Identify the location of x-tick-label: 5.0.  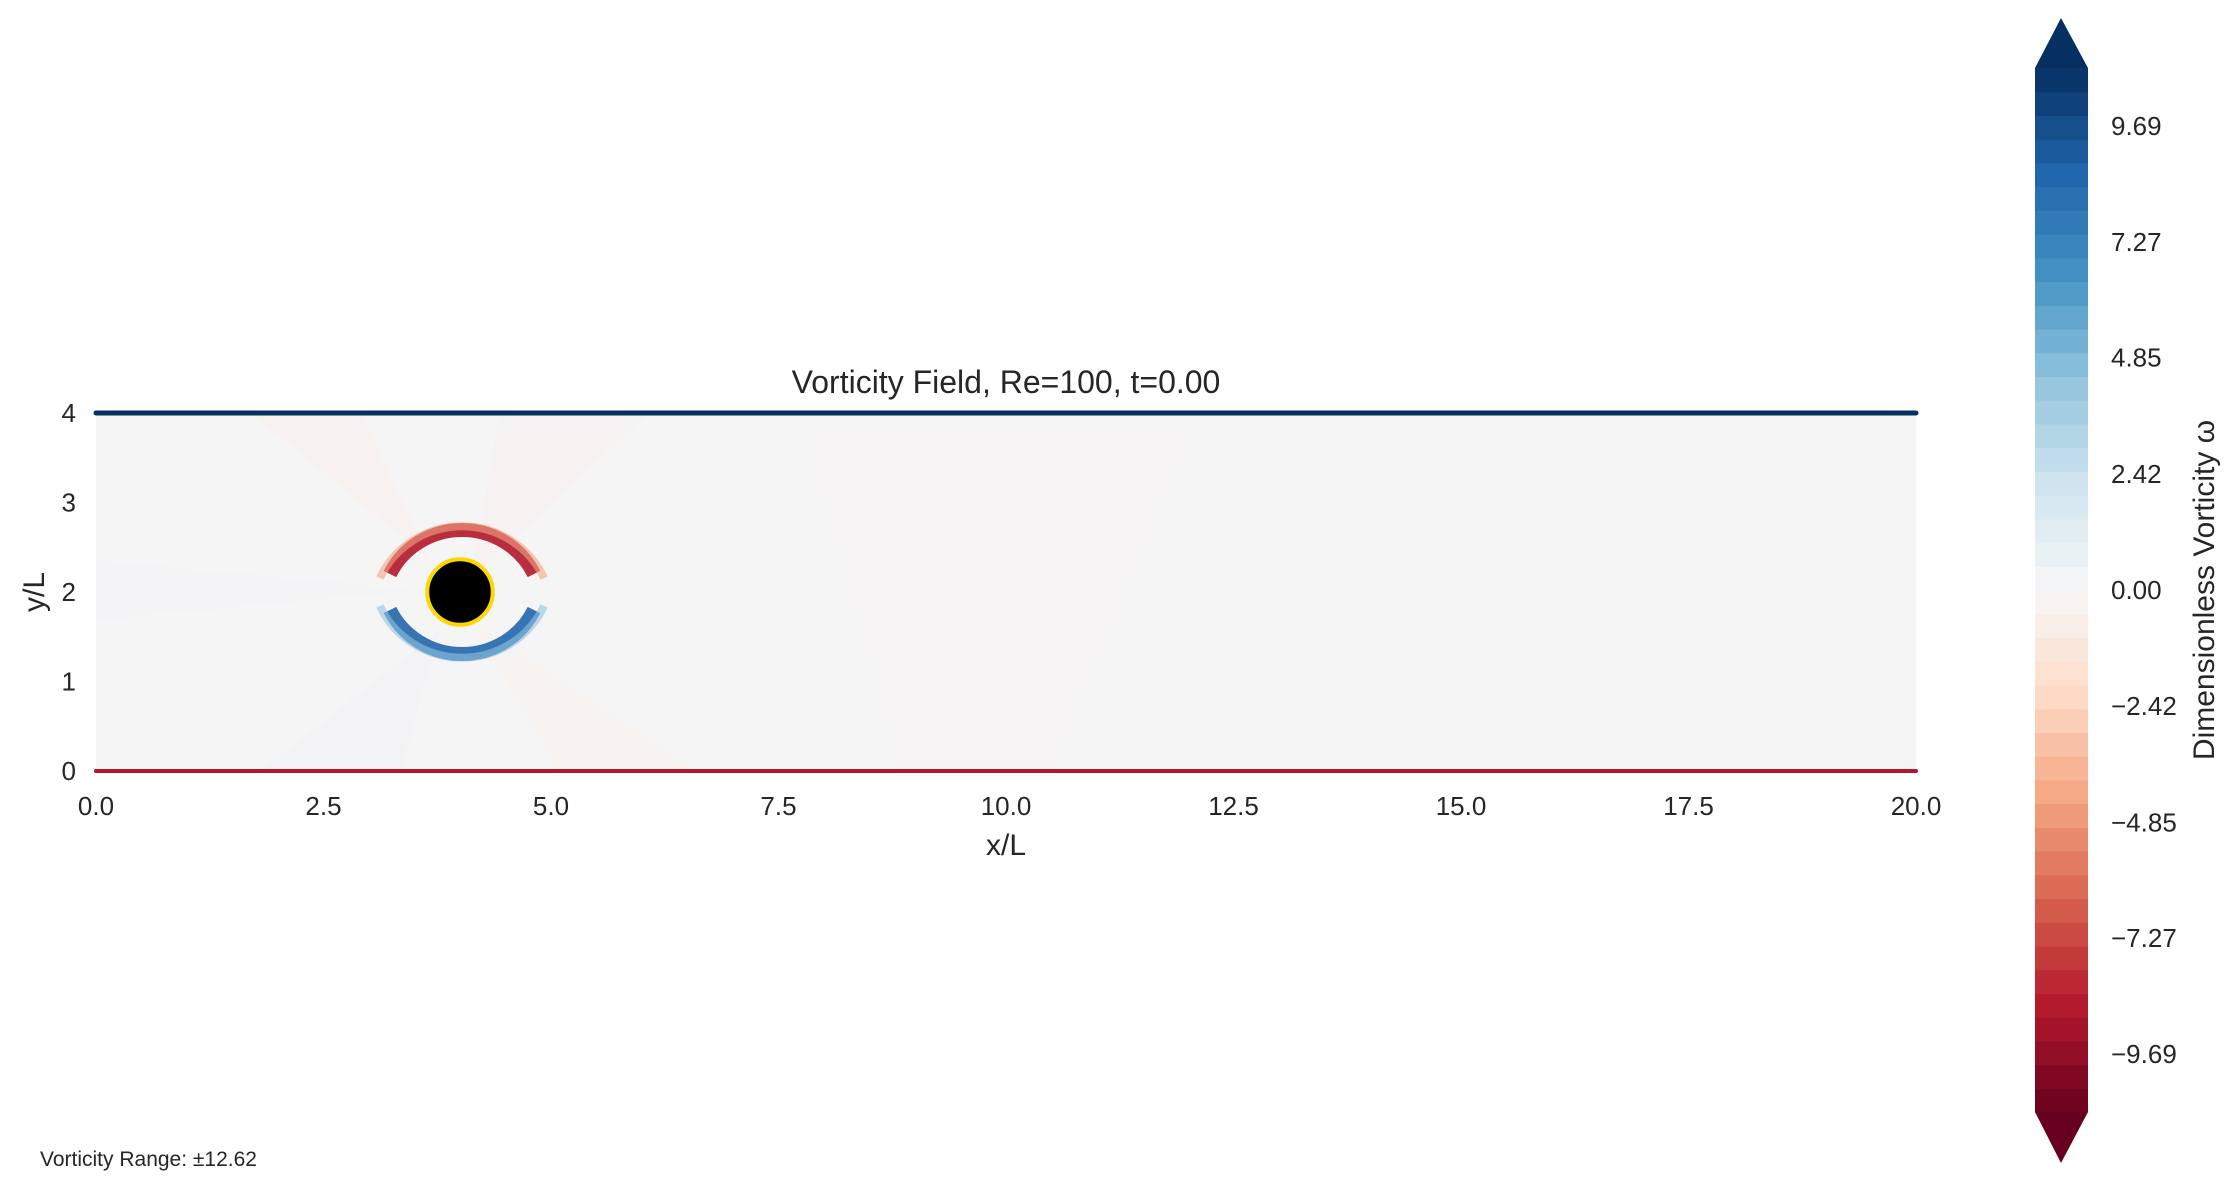
(551, 806).